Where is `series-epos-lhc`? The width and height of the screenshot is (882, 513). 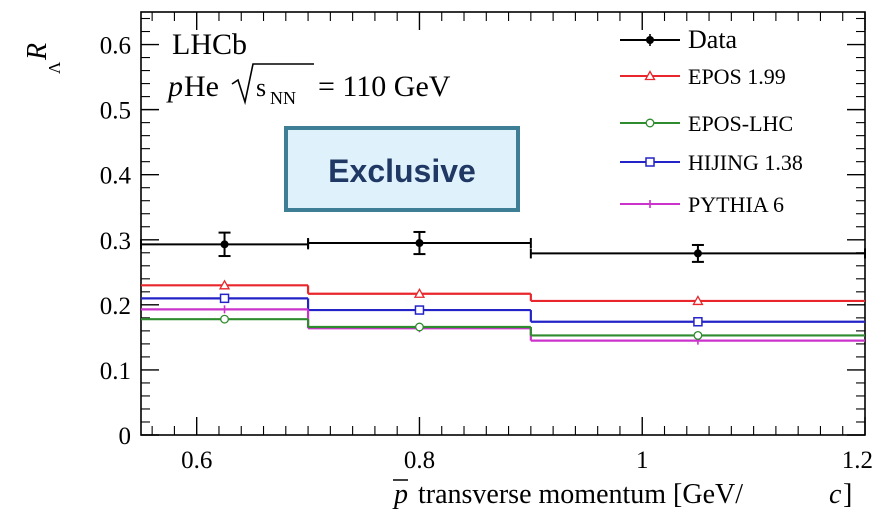 series-epos-lhc is located at coordinates (503, 327).